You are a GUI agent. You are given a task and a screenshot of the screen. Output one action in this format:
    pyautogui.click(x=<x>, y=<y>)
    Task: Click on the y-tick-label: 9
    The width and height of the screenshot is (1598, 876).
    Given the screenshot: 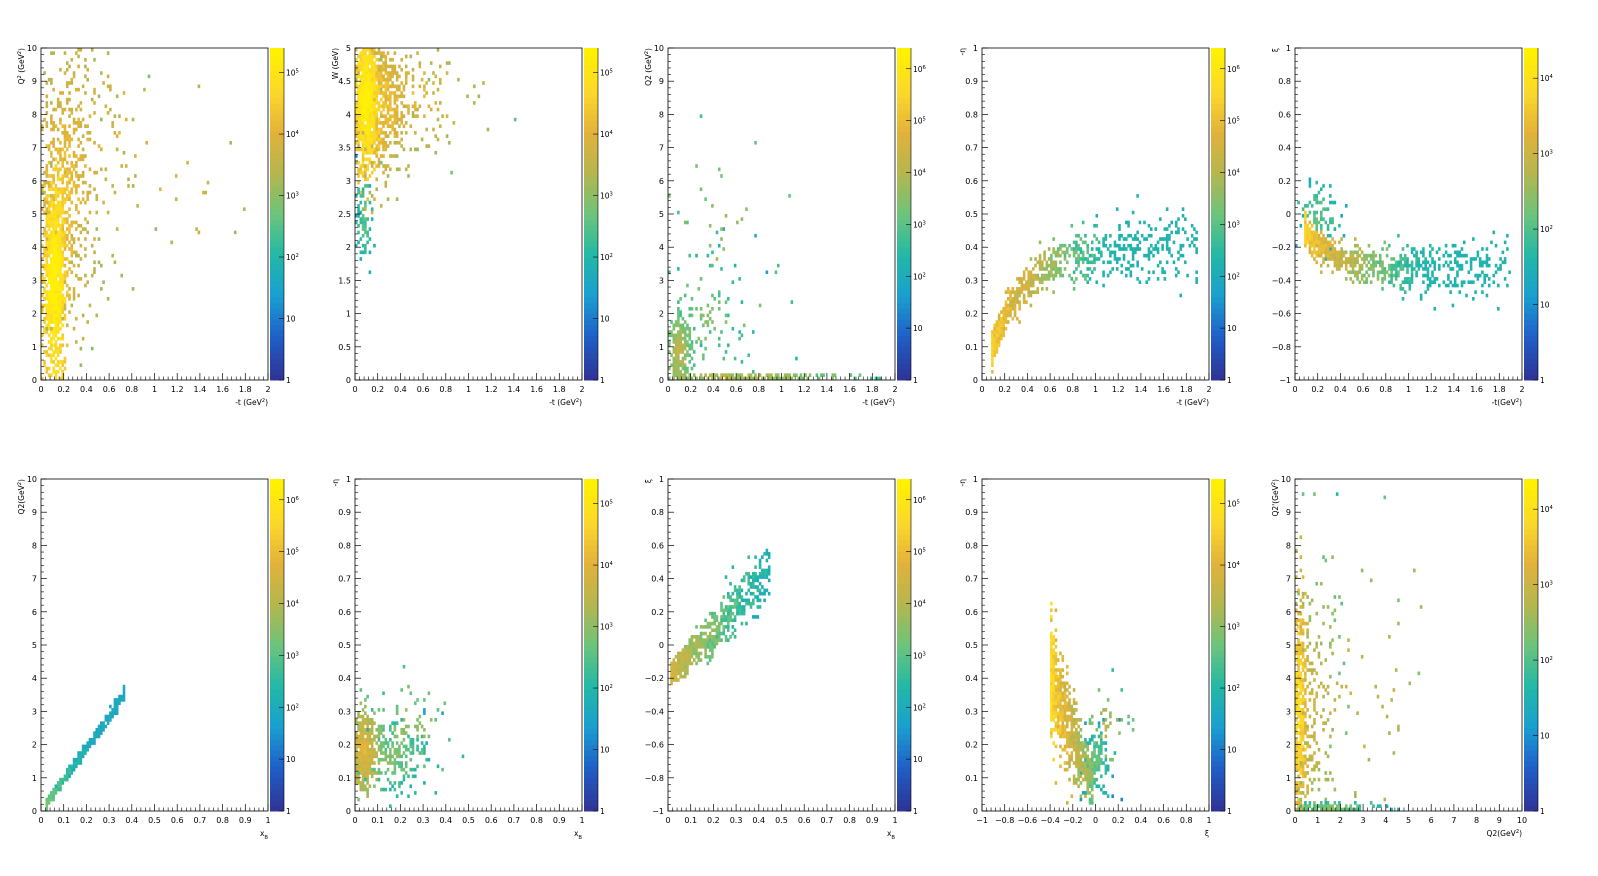 What is the action you would take?
    pyautogui.click(x=34, y=81)
    